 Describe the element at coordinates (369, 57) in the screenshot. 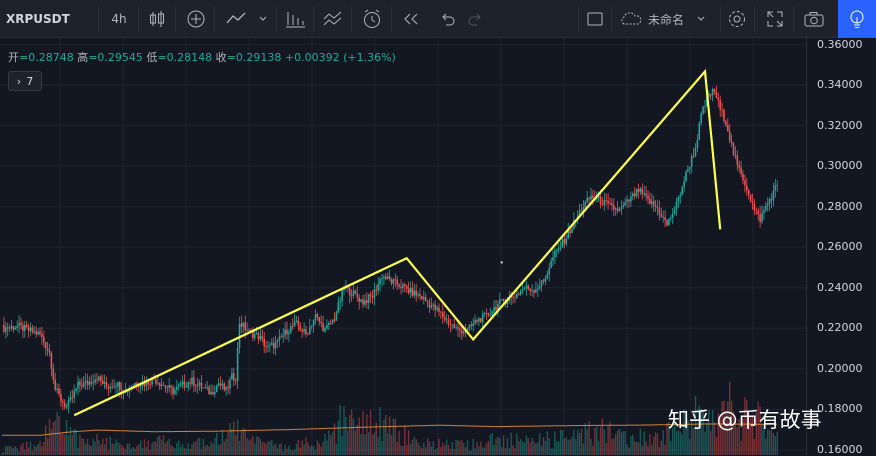

I see `change-percent: (+1.36%)` at that location.